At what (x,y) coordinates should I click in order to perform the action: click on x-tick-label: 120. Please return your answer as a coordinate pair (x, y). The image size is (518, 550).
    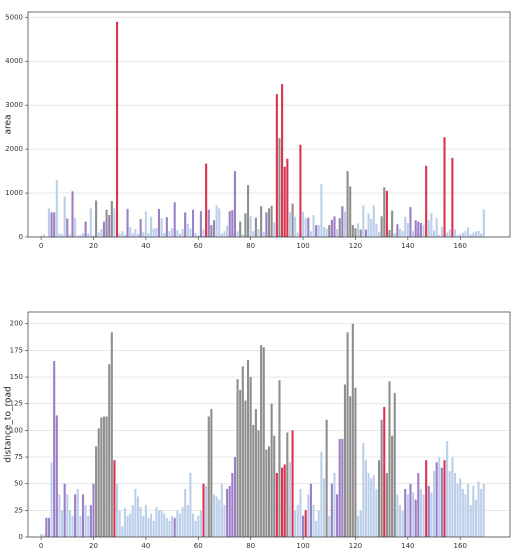
    Looking at the image, I should click on (355, 246).